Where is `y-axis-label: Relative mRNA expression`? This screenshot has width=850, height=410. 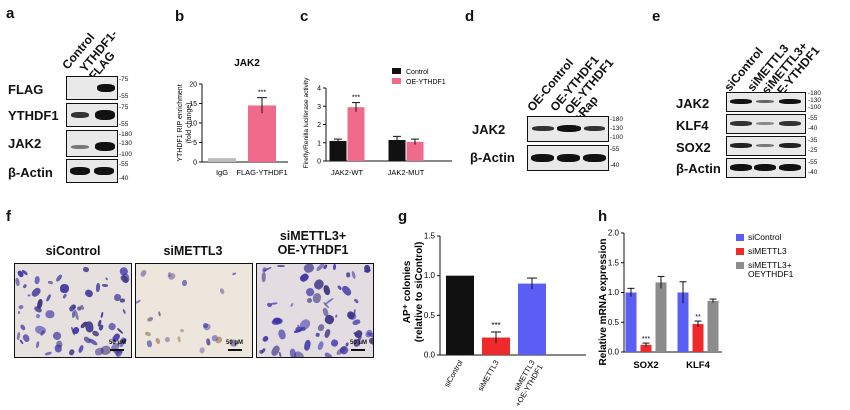 y-axis-label: Relative mRNA expression is located at coordinates (603, 302).